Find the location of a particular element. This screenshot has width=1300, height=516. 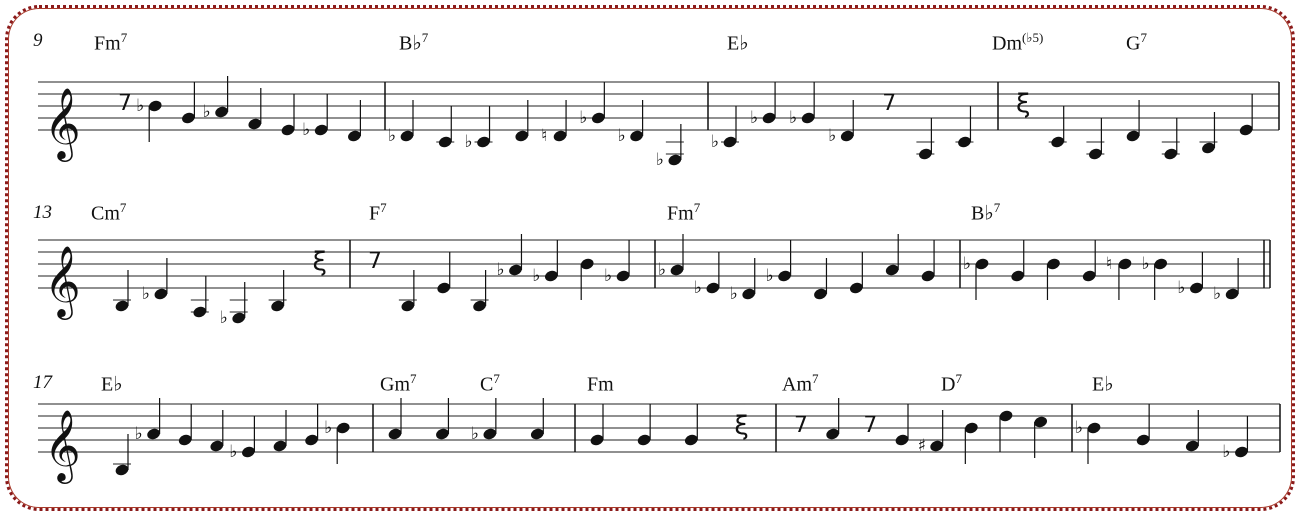

chord-symbol: F7 is located at coordinates (378, 212).